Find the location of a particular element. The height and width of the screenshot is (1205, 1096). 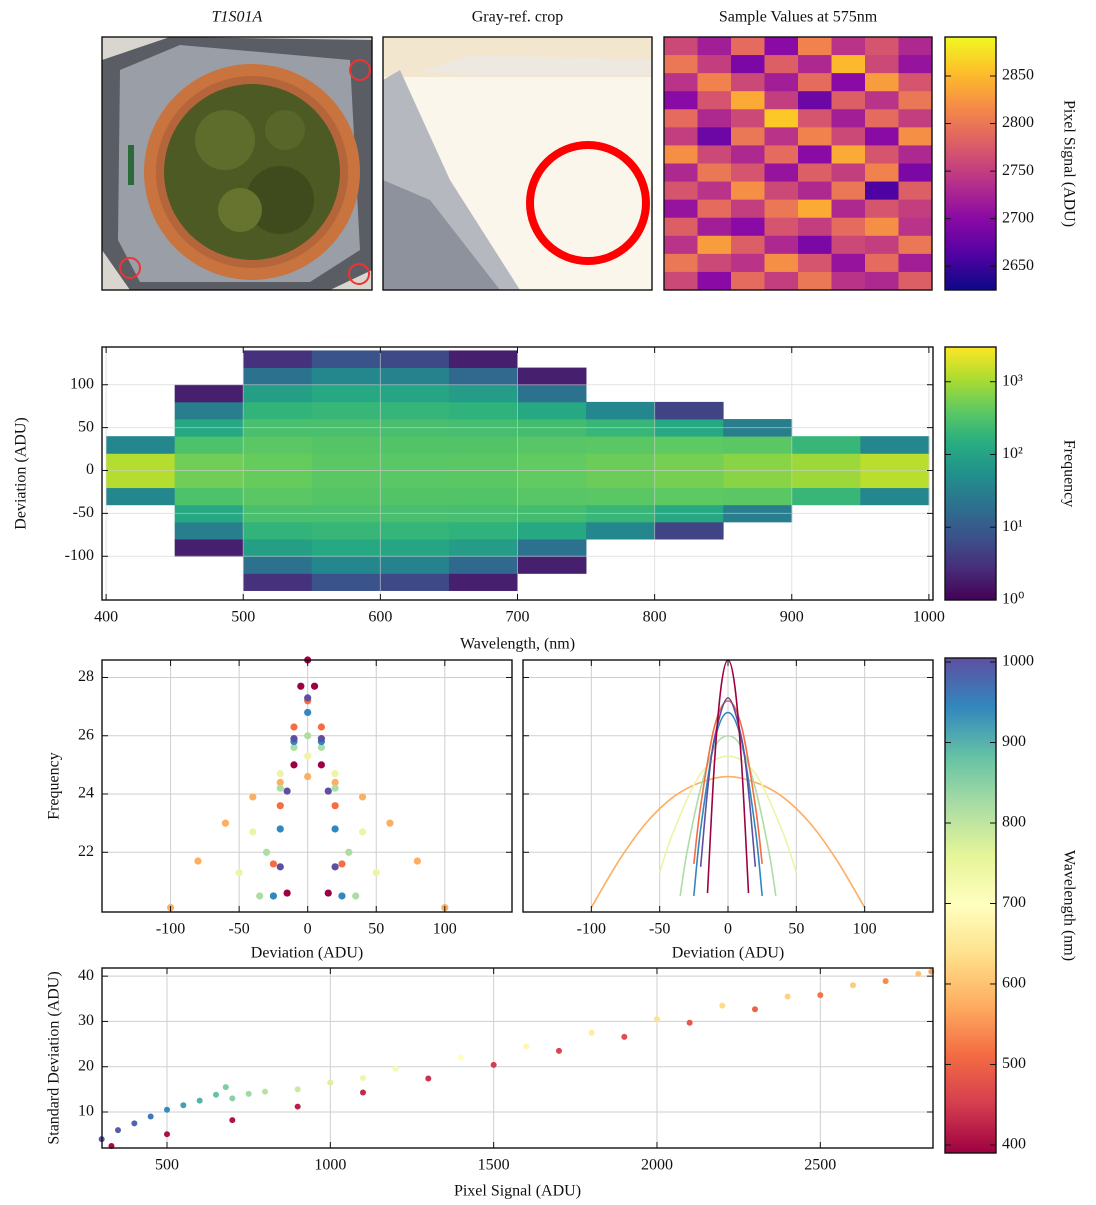

colorbar-label: Frequency is located at coordinates (1068, 474).